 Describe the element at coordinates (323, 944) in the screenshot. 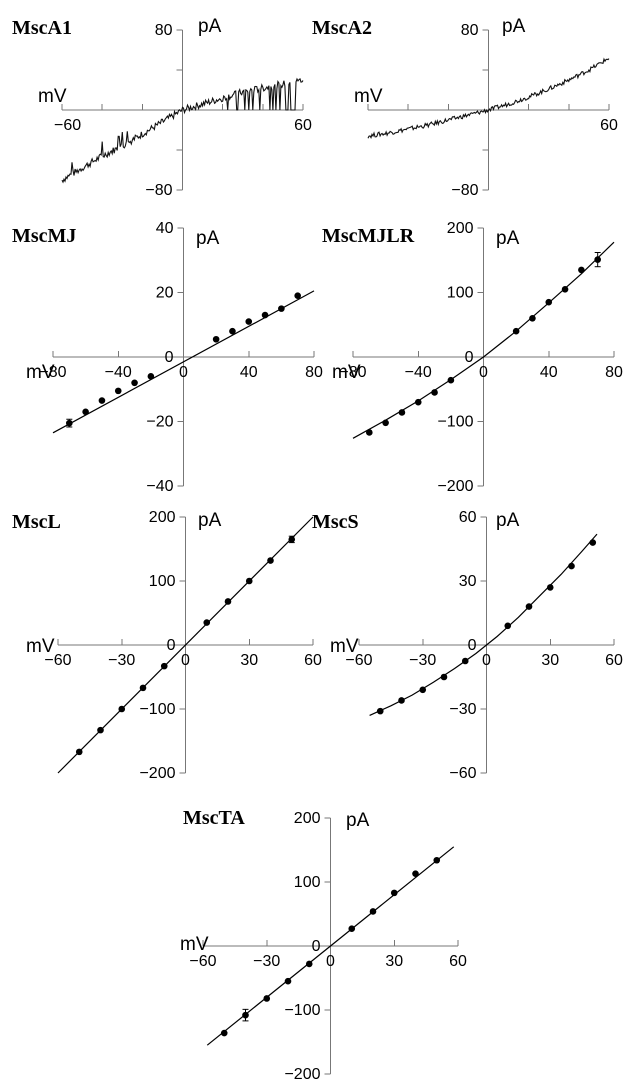

I see `panel-mscta: −60 −30 0 30 60 200 100 0 −100 −200 MscTA pA mV` at that location.